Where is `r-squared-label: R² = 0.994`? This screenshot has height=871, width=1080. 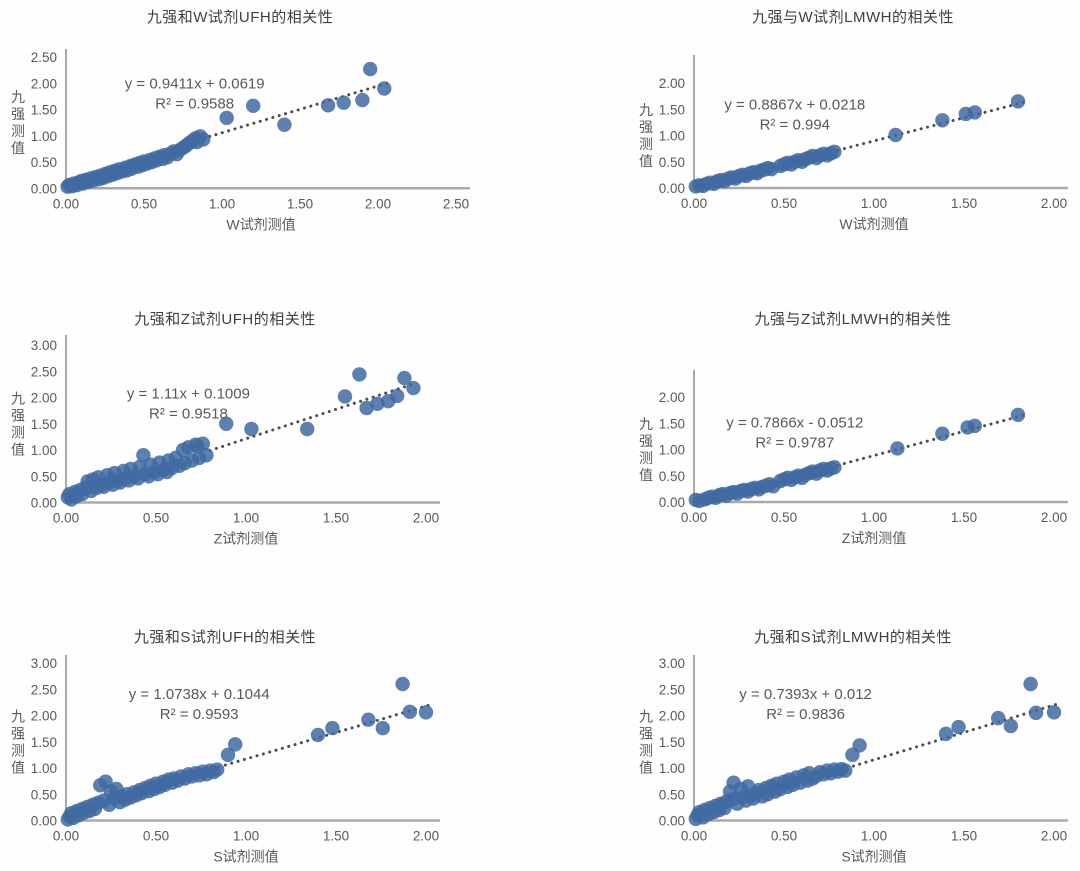
r-squared-label: R² = 0.994 is located at coordinates (795, 124).